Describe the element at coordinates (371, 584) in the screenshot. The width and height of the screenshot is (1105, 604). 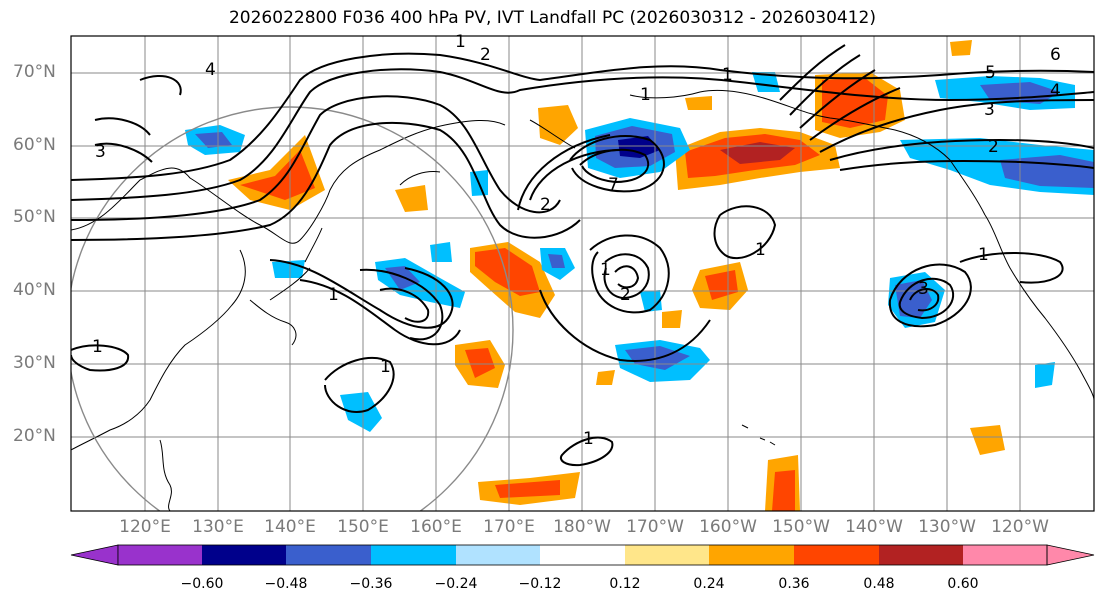
I see `colorbar-tick-label: −0.36` at that location.